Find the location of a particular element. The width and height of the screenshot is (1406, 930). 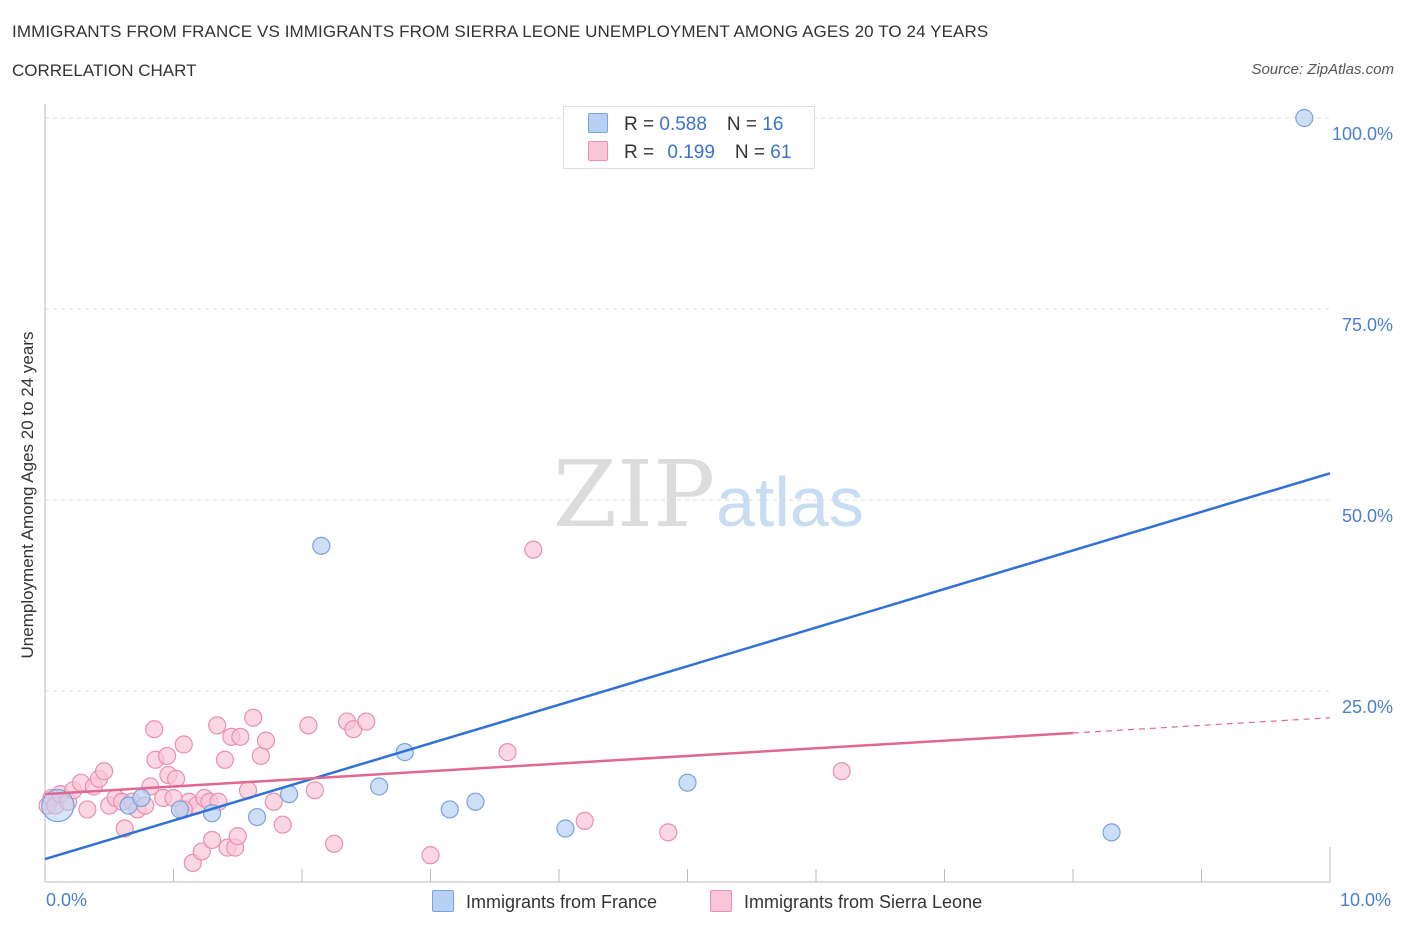

correlation-legend: R = 0.588 N = 16 R = 0.199 N = 61 is located at coordinates (689, 137).